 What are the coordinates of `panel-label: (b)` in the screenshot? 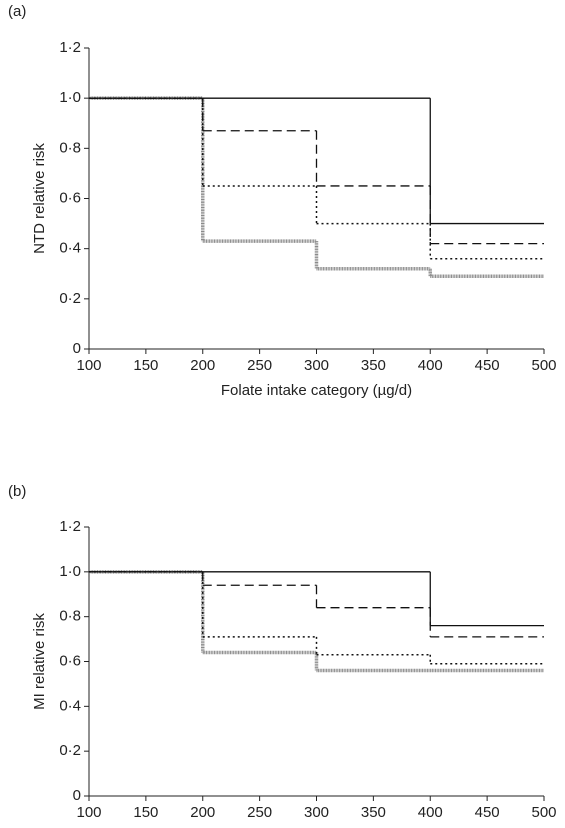 It's located at (17, 491).